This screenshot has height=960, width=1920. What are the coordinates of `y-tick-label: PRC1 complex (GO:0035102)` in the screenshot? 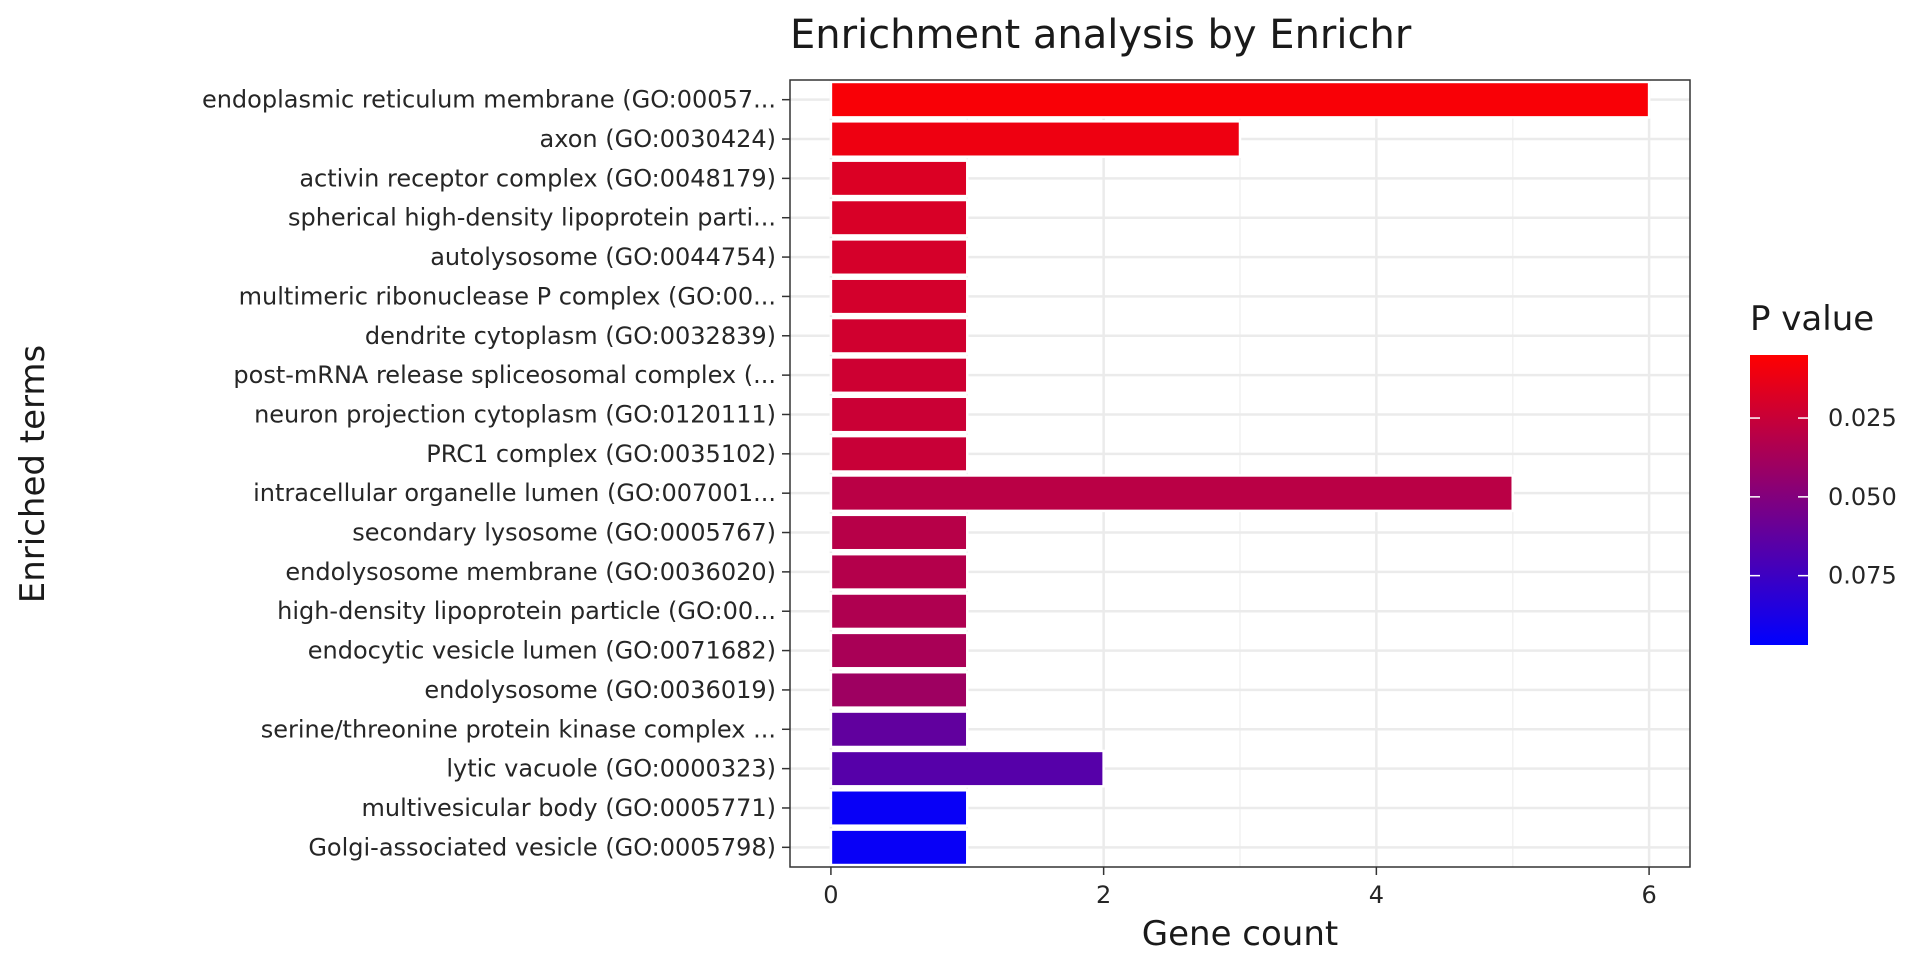 It's located at (601, 454).